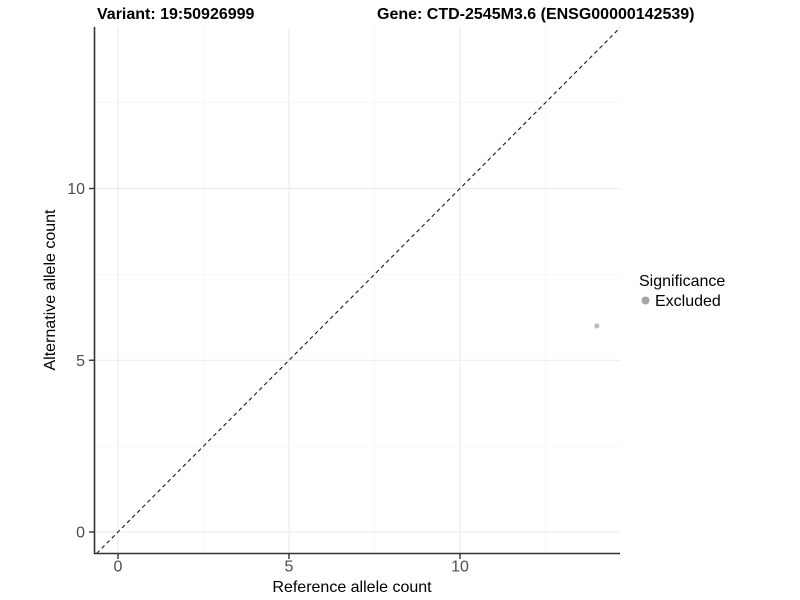 The width and height of the screenshot is (800, 600). I want to click on y-tick-label: 10, so click(76, 189).